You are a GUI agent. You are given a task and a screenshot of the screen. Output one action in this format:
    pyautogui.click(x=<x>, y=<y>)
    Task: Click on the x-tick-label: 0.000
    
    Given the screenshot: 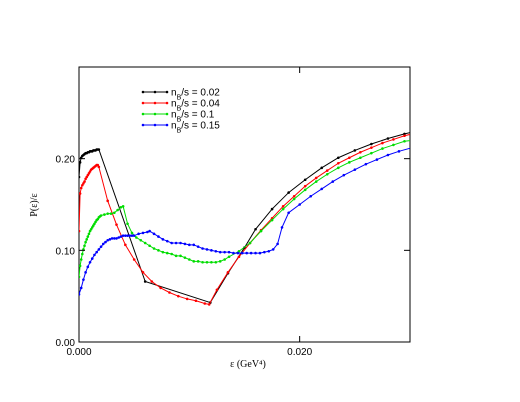 What is the action you would take?
    pyautogui.click(x=78, y=352)
    